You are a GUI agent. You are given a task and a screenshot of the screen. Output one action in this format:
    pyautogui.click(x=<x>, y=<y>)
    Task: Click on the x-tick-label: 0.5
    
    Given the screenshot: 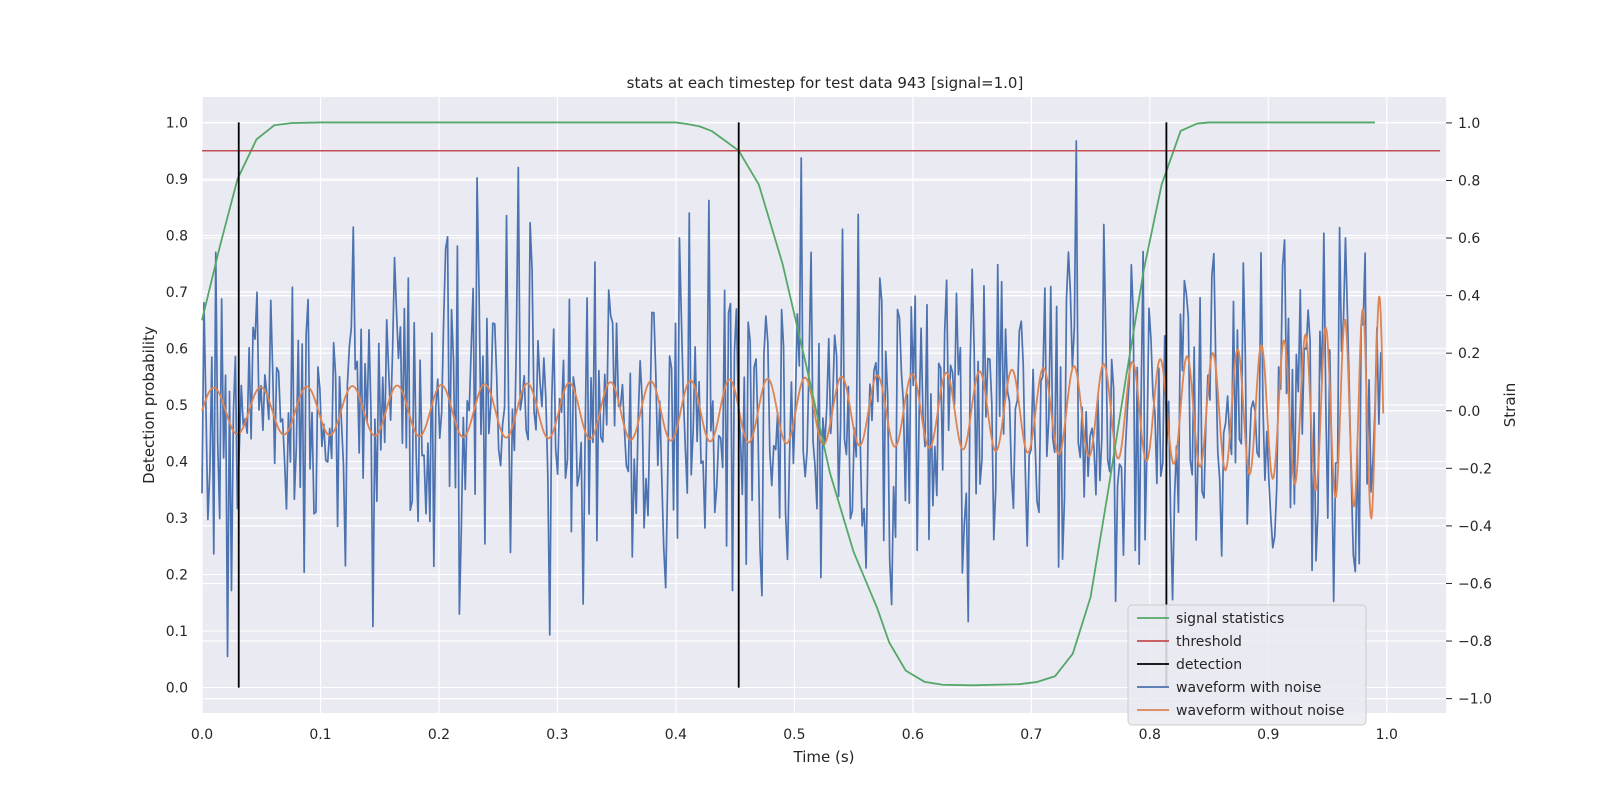 What is the action you would take?
    pyautogui.click(x=794, y=735)
    